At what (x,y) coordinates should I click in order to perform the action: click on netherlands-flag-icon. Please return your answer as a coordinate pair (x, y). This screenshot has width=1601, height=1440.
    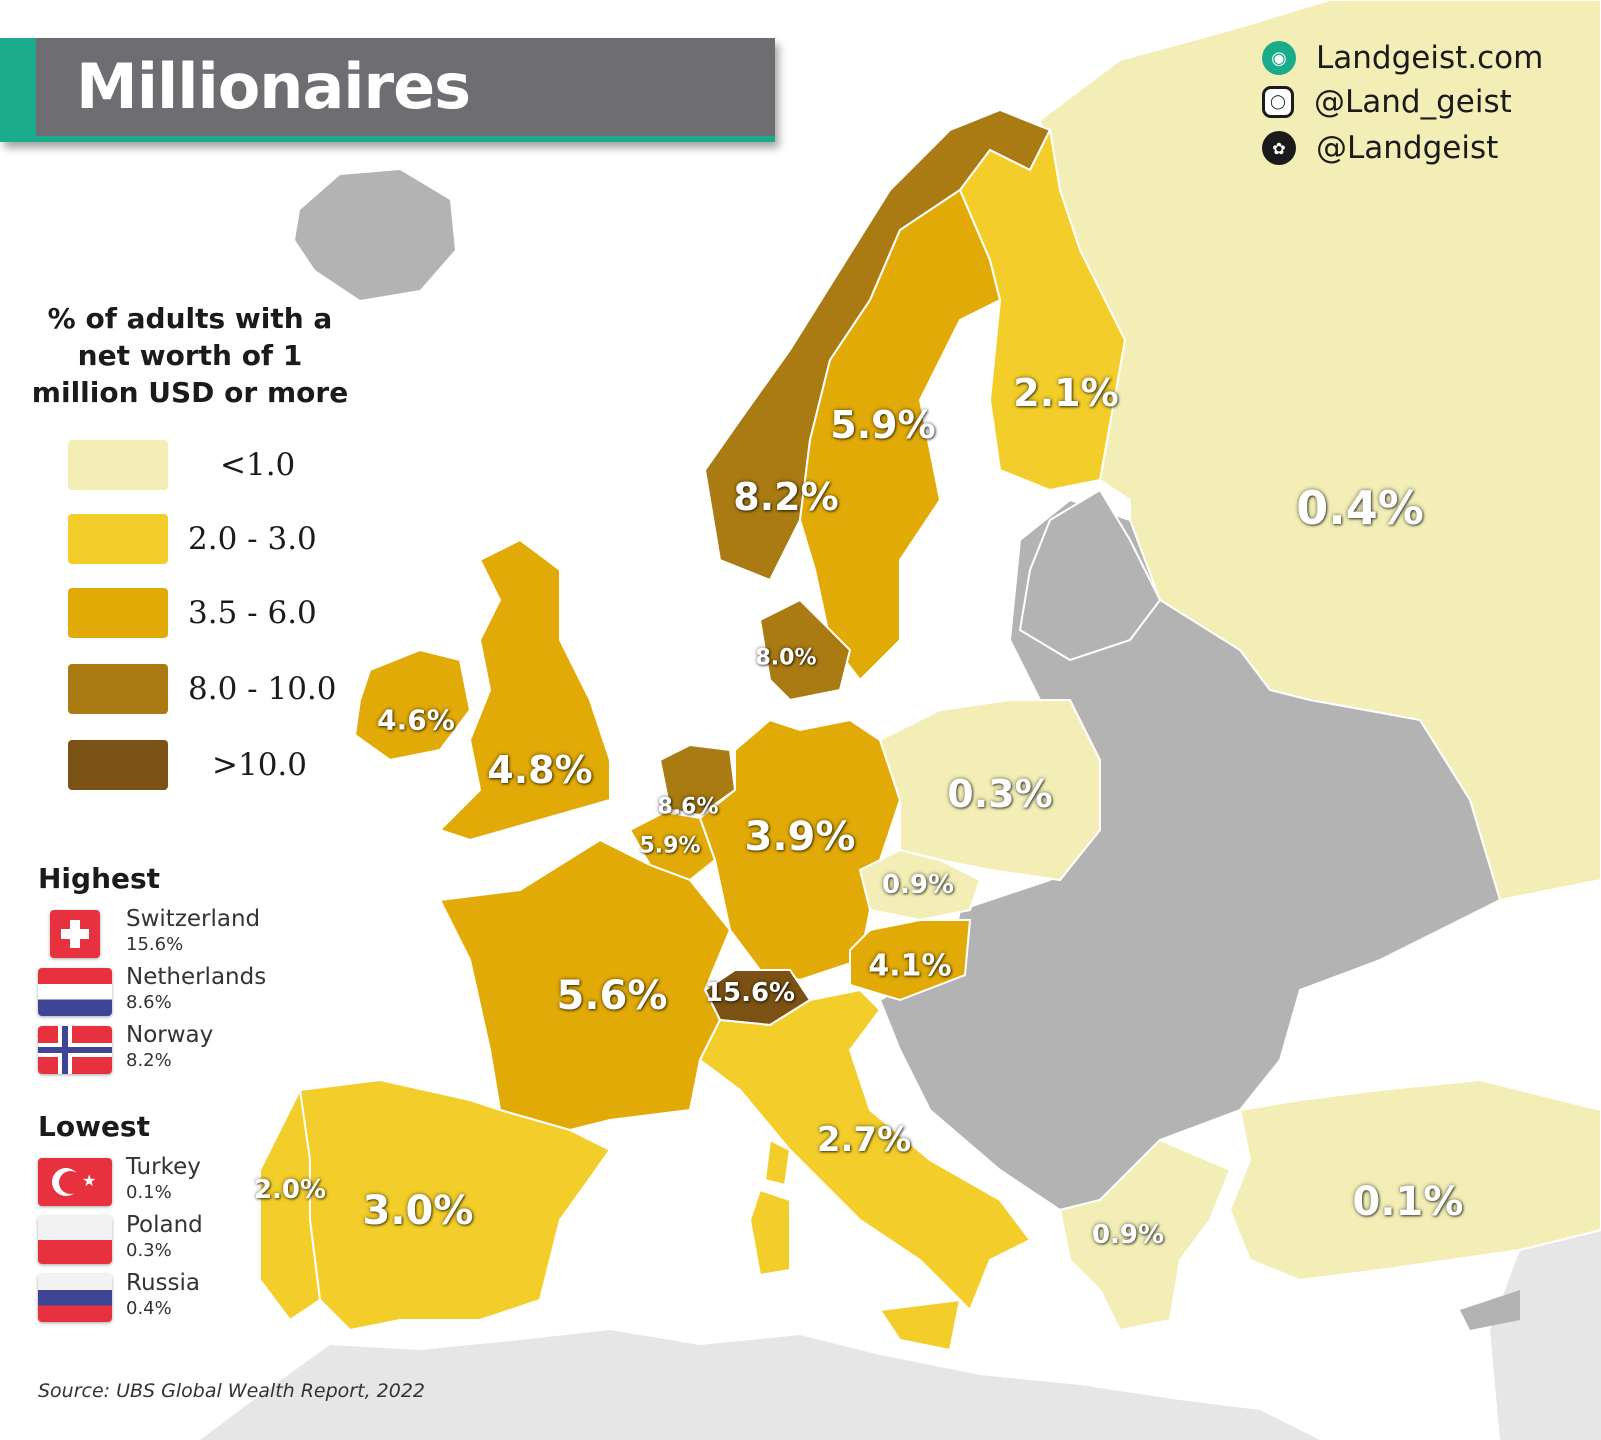
    Looking at the image, I should click on (75, 992).